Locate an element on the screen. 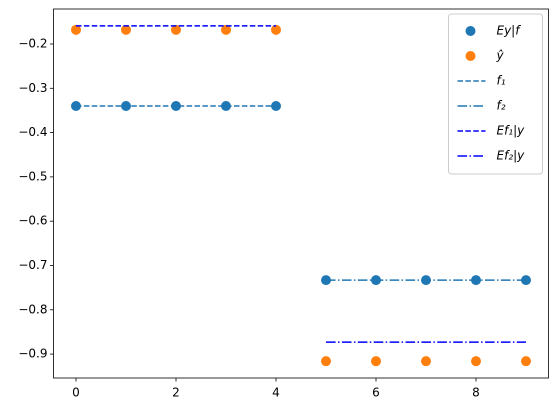 The width and height of the screenshot is (559, 413). y-tick-label: −0.3 is located at coordinates (32, 88).